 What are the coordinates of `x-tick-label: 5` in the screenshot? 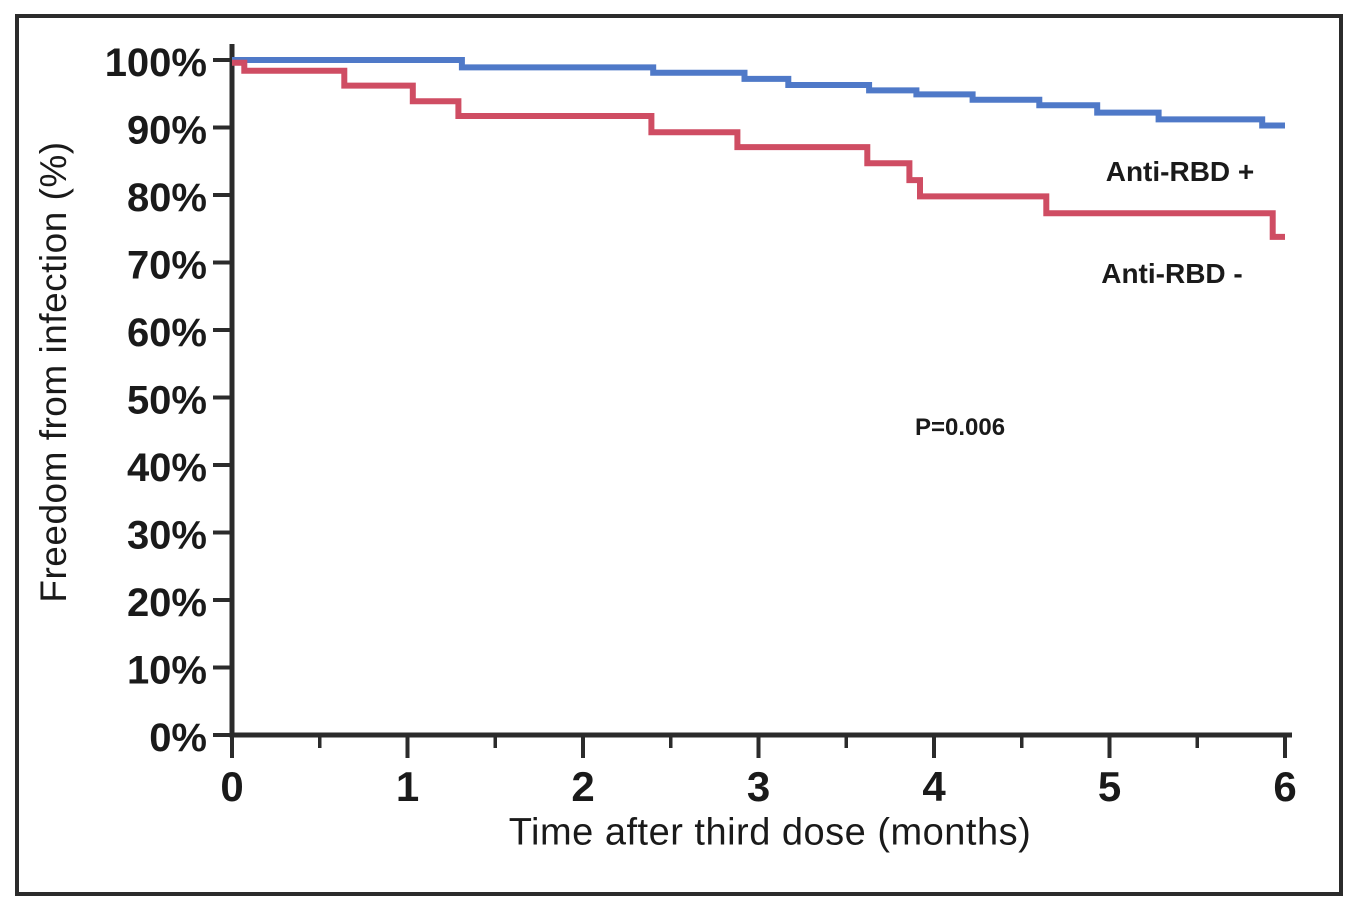 It's located at (1109, 786).